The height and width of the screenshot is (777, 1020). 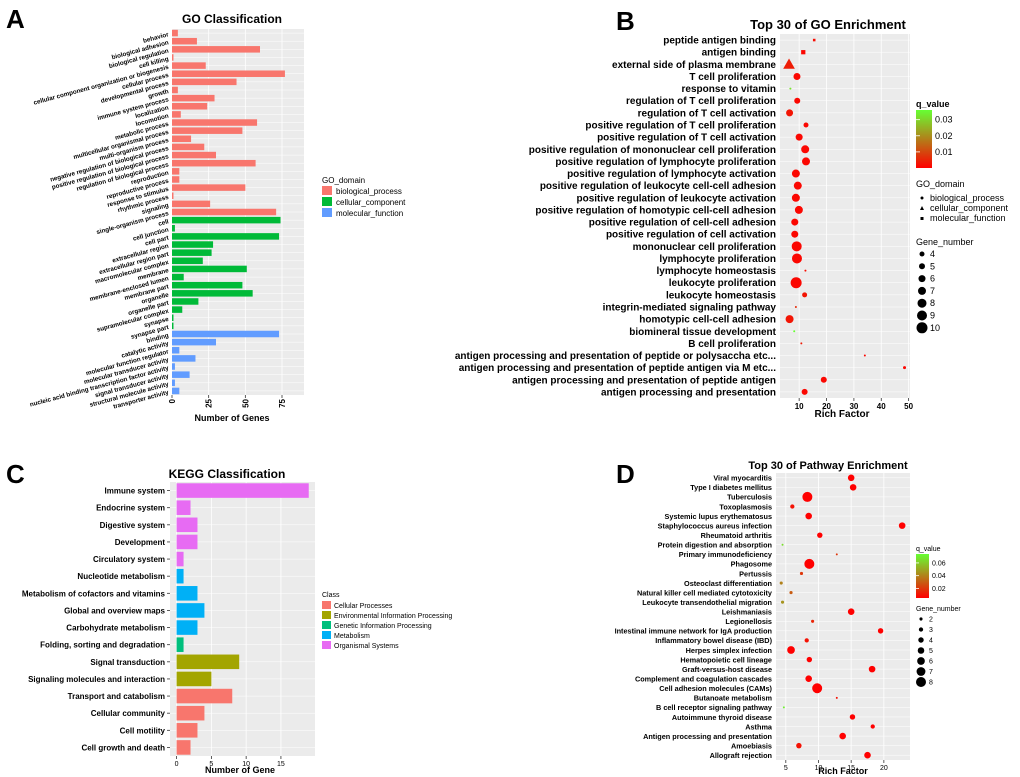 What do you see at coordinates (935, 328) in the screenshot?
I see `legend-label: 10` at bounding box center [935, 328].